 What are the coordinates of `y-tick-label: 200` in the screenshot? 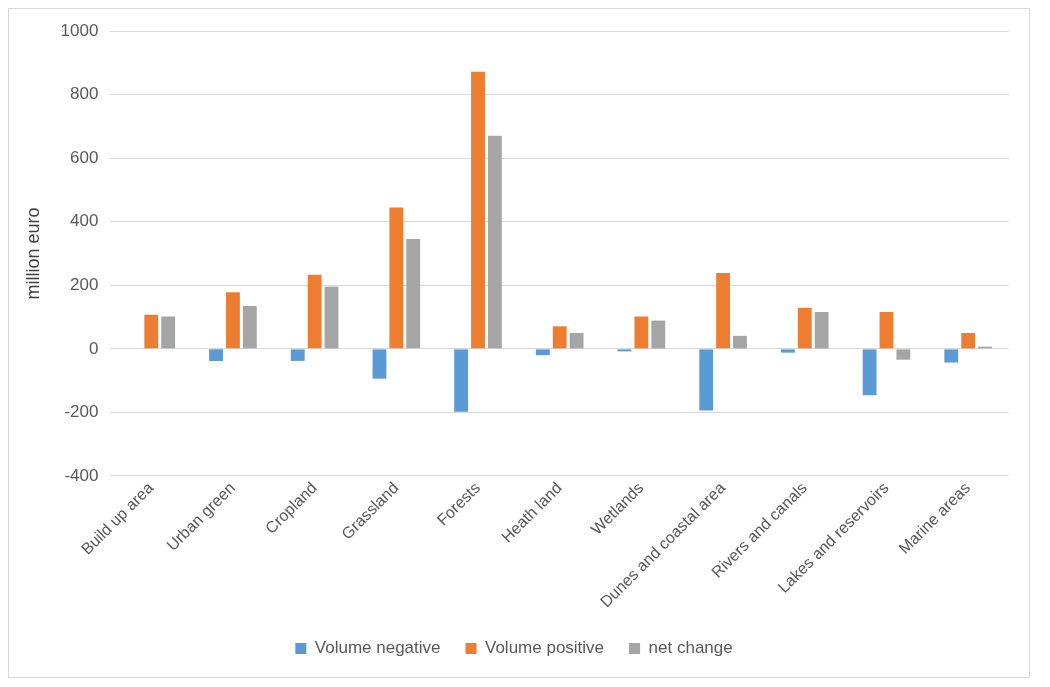 It's located at (84, 285).